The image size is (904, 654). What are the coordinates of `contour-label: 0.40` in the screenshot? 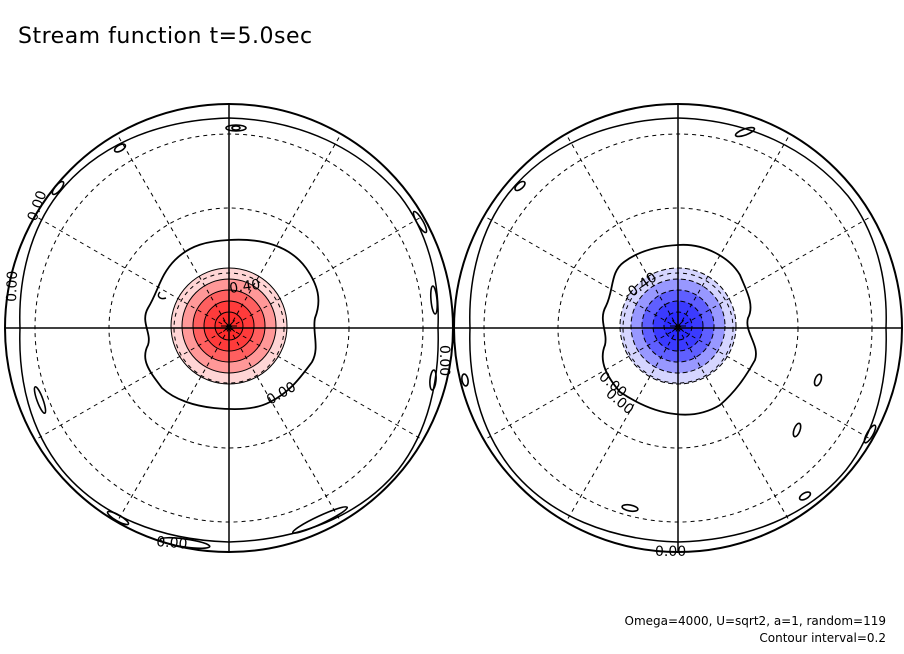 It's located at (244, 287).